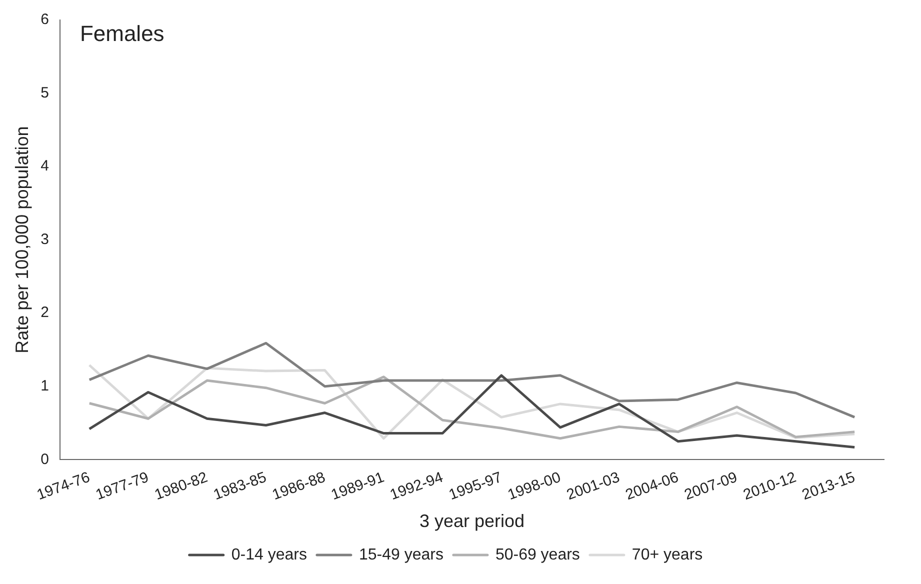 This screenshot has height=584, width=921. Describe the element at coordinates (44, 239) in the screenshot. I see `y-tick-label: 3` at that location.